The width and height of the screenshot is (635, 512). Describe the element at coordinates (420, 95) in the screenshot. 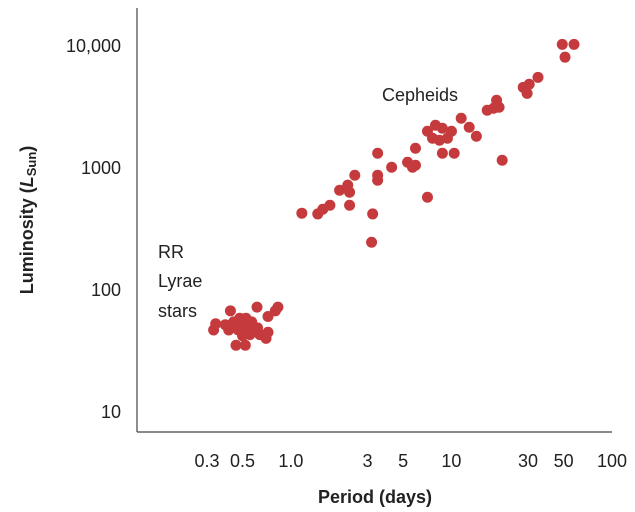

I see `annotation: Cepheids` at that location.